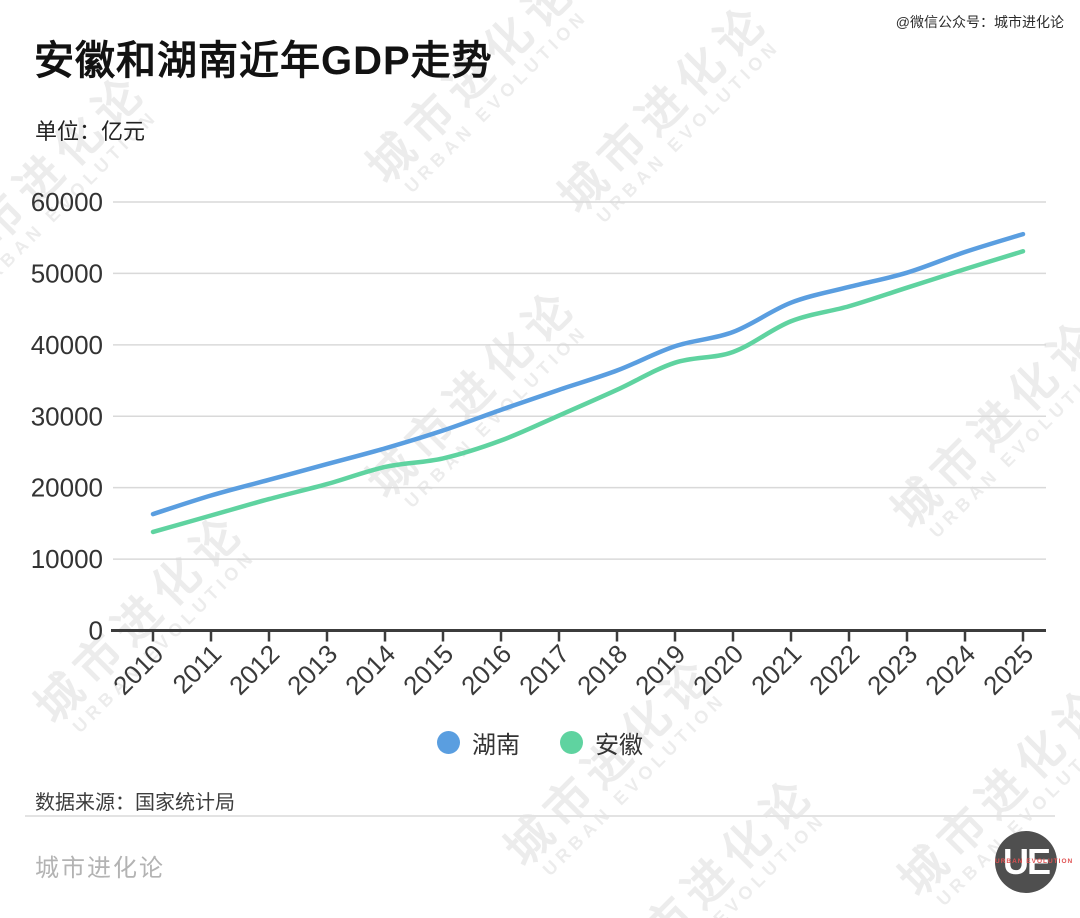  What do you see at coordinates (96, 631) in the screenshot?
I see `y-axis-label-0: 0` at bounding box center [96, 631].